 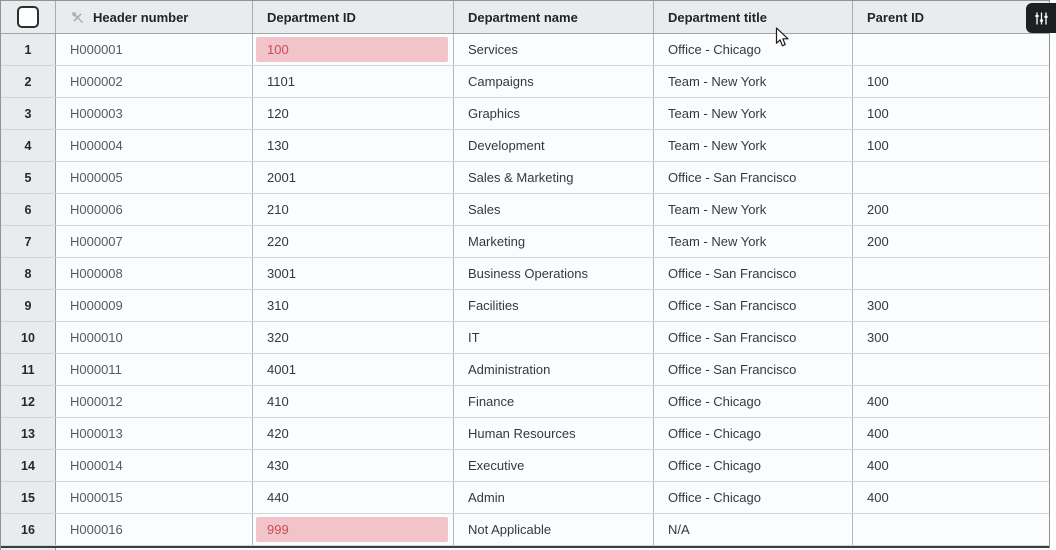 What do you see at coordinates (28, 305) in the screenshot?
I see `row-number-cell: 9` at bounding box center [28, 305].